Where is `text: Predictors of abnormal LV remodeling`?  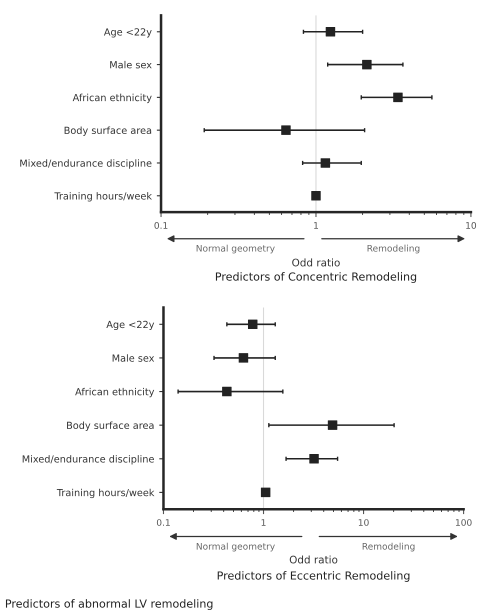
text: Predictors of abnormal LV remodeling is located at coordinates (109, 604).